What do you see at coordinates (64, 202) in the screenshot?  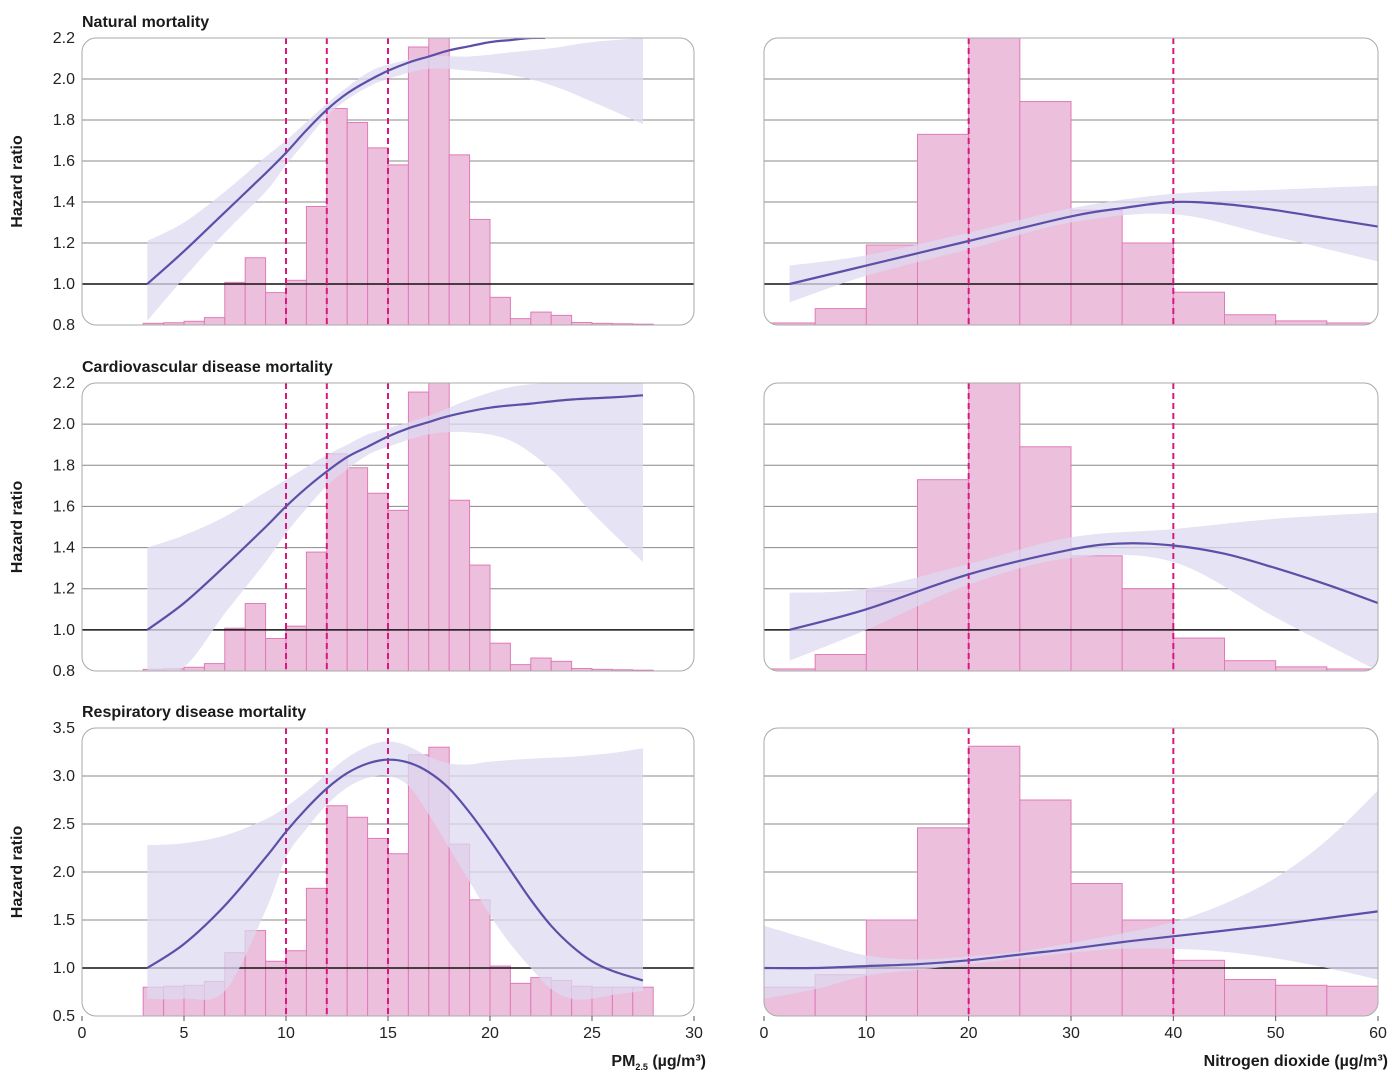 I see `y-tick-label: 1.4` at bounding box center [64, 202].